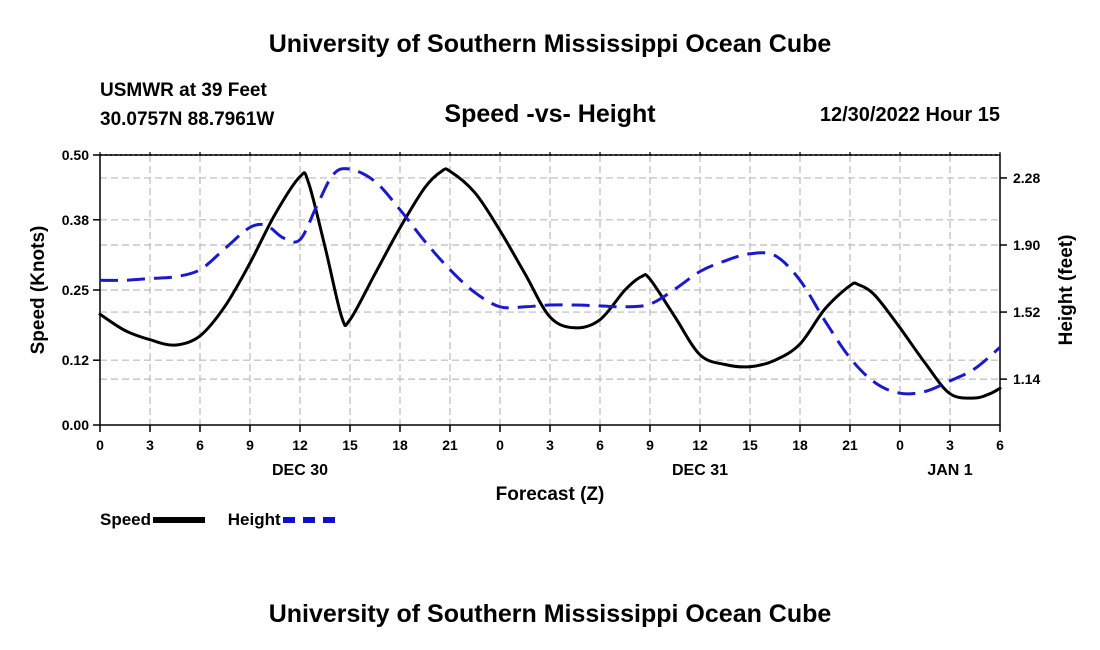 The height and width of the screenshot is (650, 1100). What do you see at coordinates (75, 290) in the screenshot?
I see `y-tick-label: 0.25` at bounding box center [75, 290].